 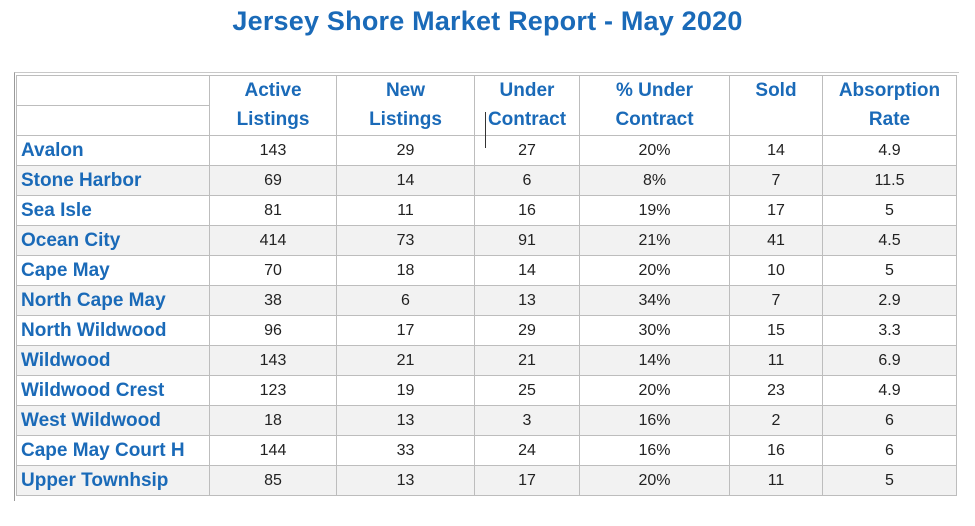 I want to click on cell-under-contract: 14, so click(x=527, y=270).